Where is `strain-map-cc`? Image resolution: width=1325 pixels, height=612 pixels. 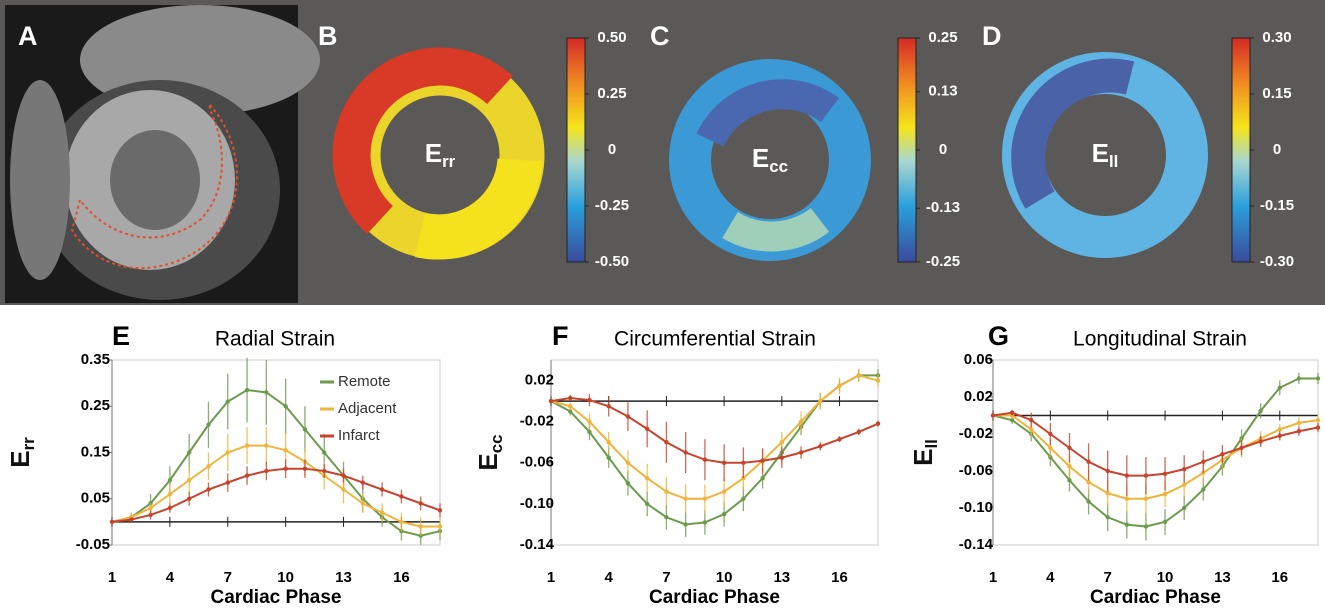
strain-map-cc is located at coordinates (770, 160).